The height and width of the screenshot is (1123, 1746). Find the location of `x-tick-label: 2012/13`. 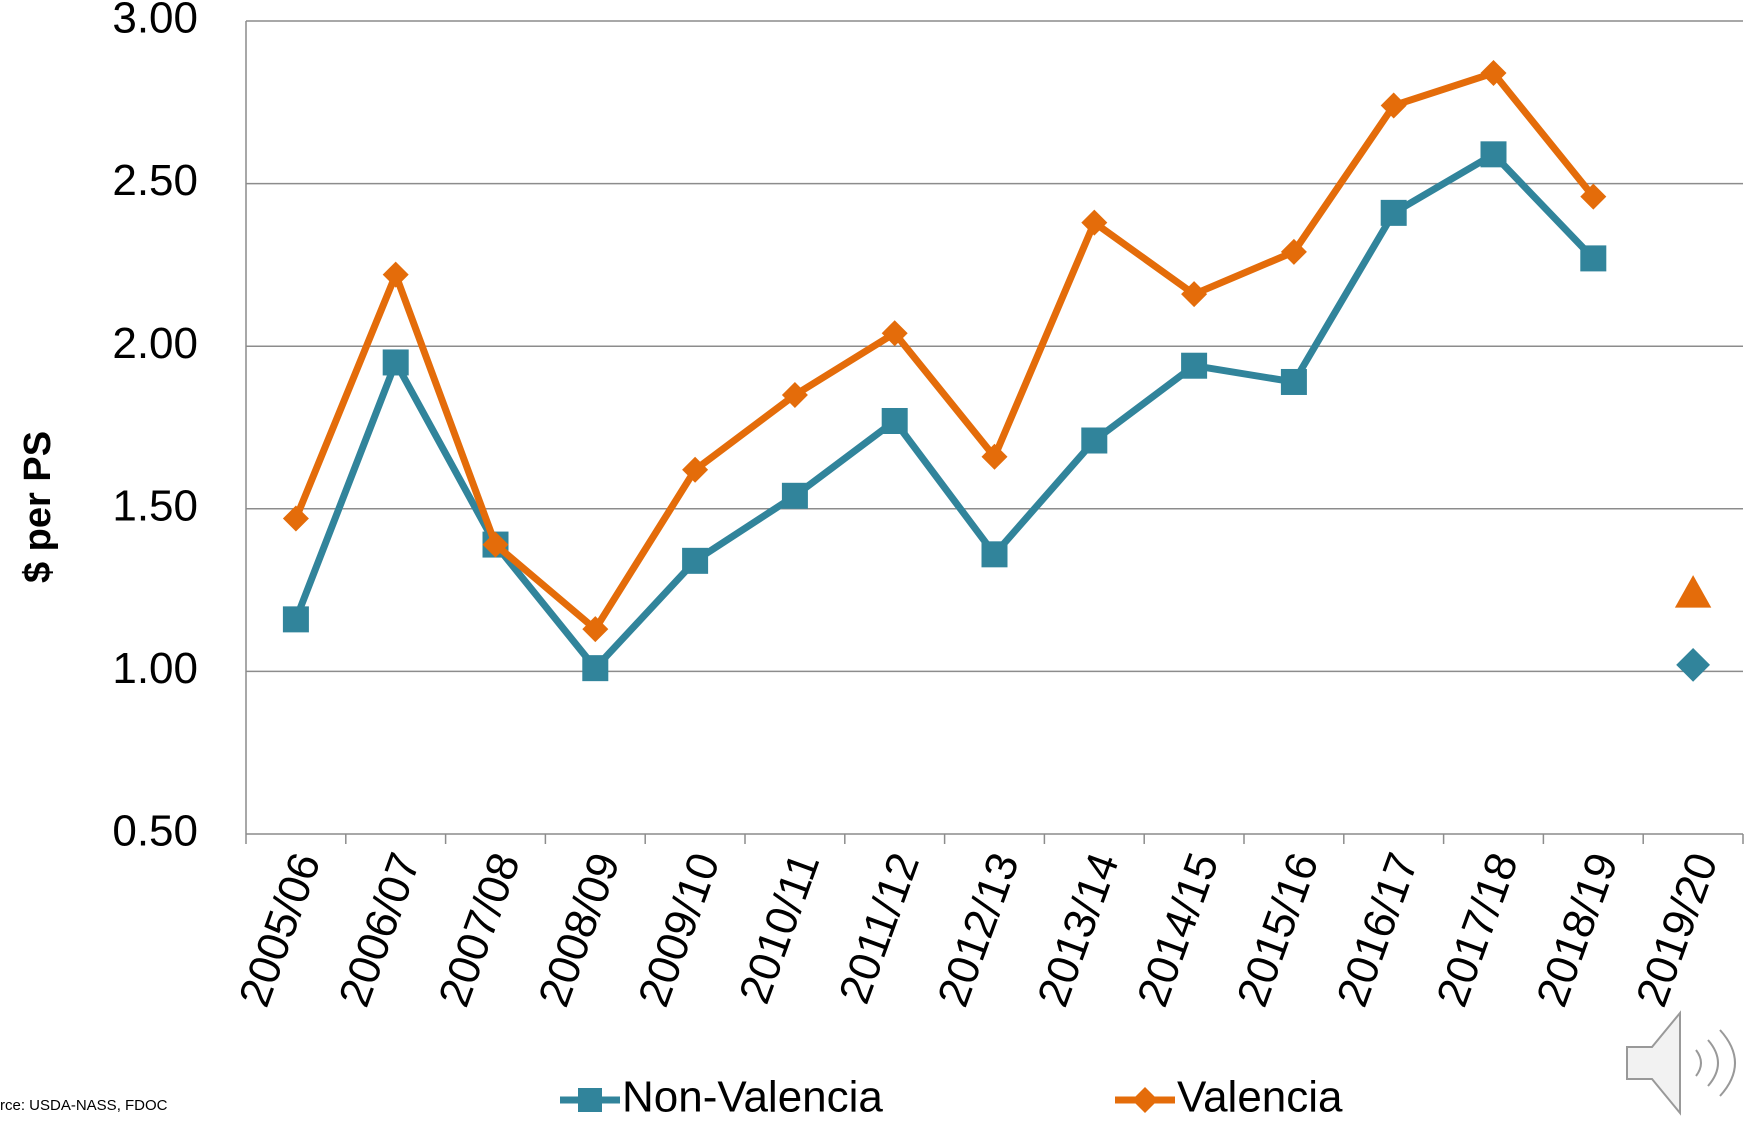

x-tick-label: 2012/13 is located at coordinates (978, 930).